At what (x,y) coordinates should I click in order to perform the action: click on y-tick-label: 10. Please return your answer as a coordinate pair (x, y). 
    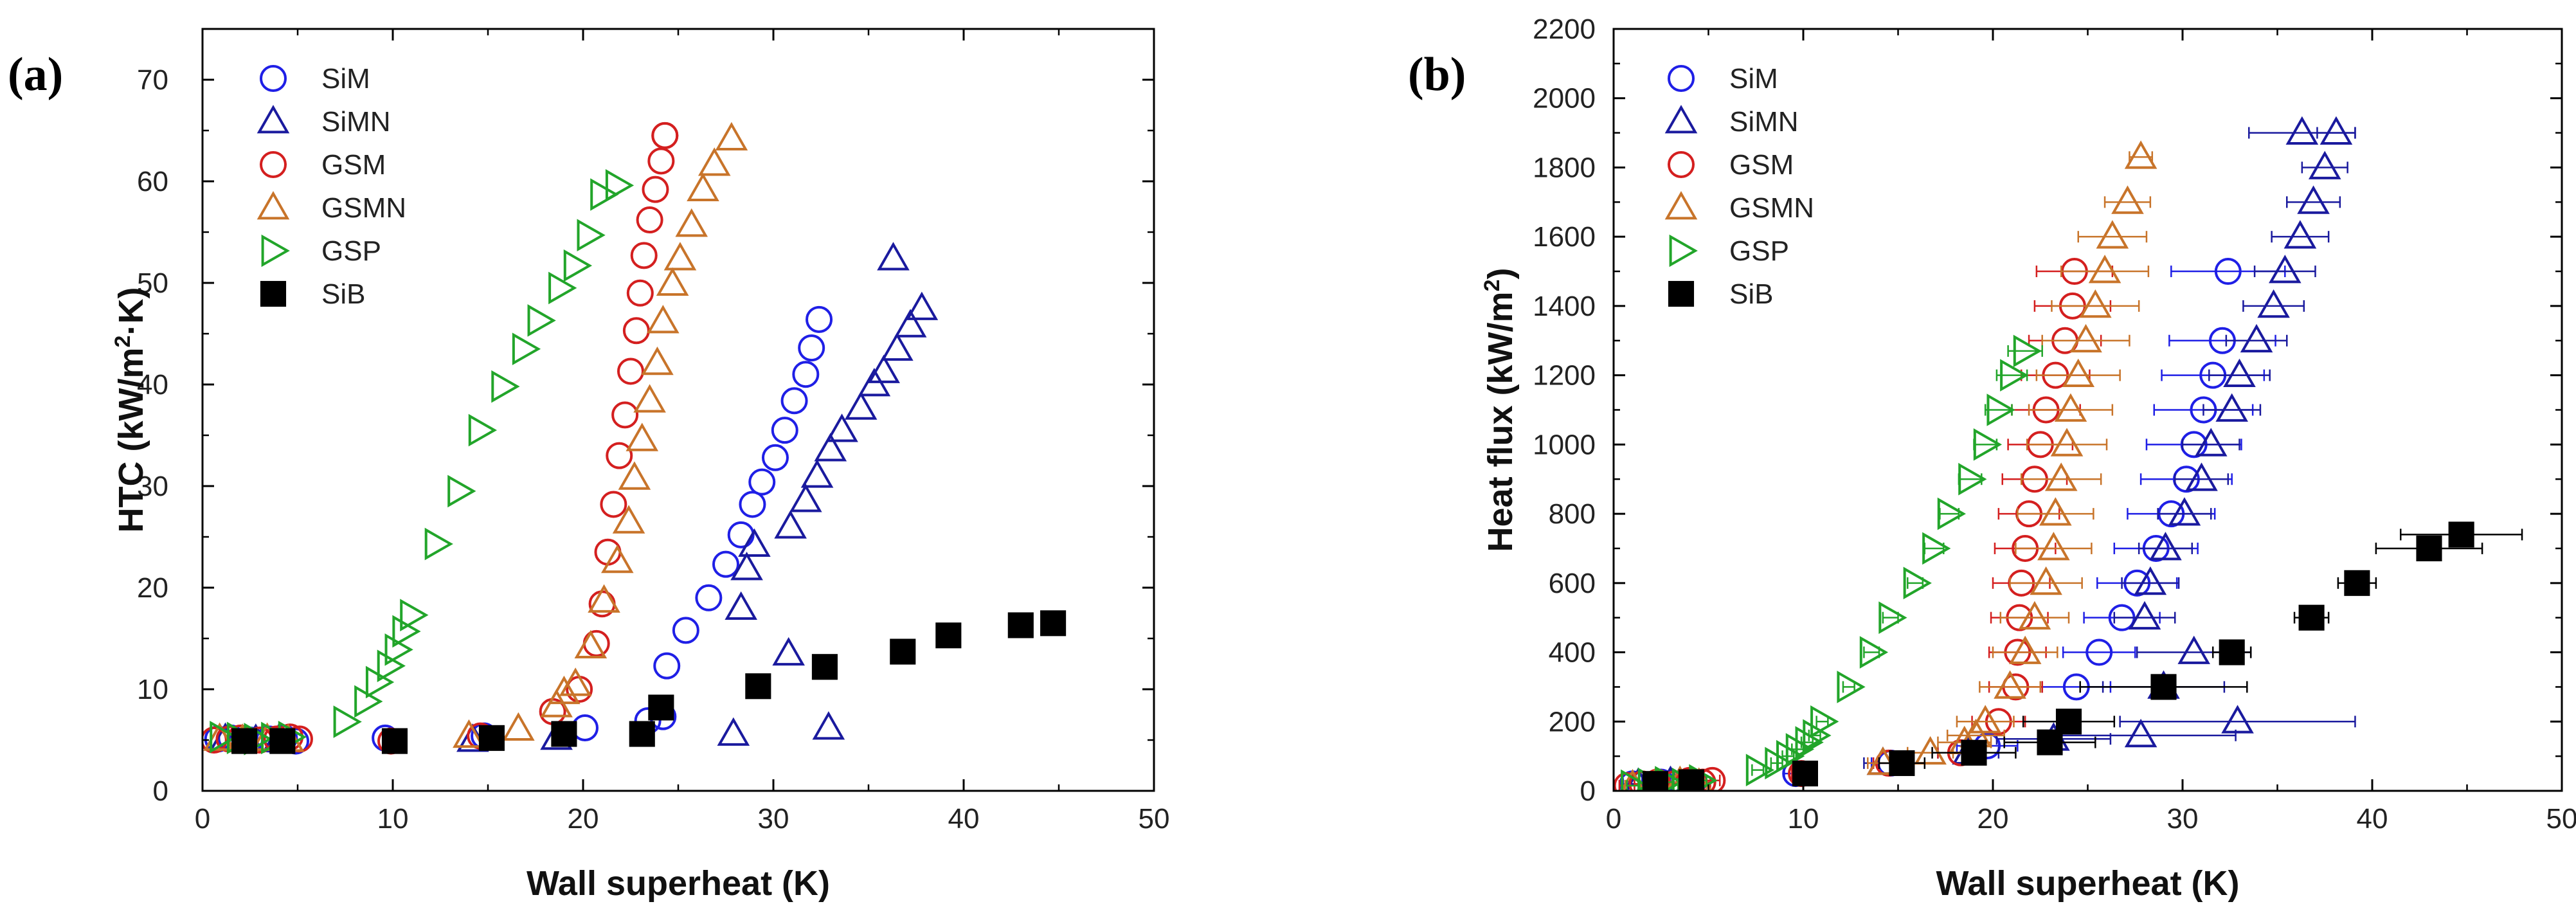
    Looking at the image, I should click on (152, 690).